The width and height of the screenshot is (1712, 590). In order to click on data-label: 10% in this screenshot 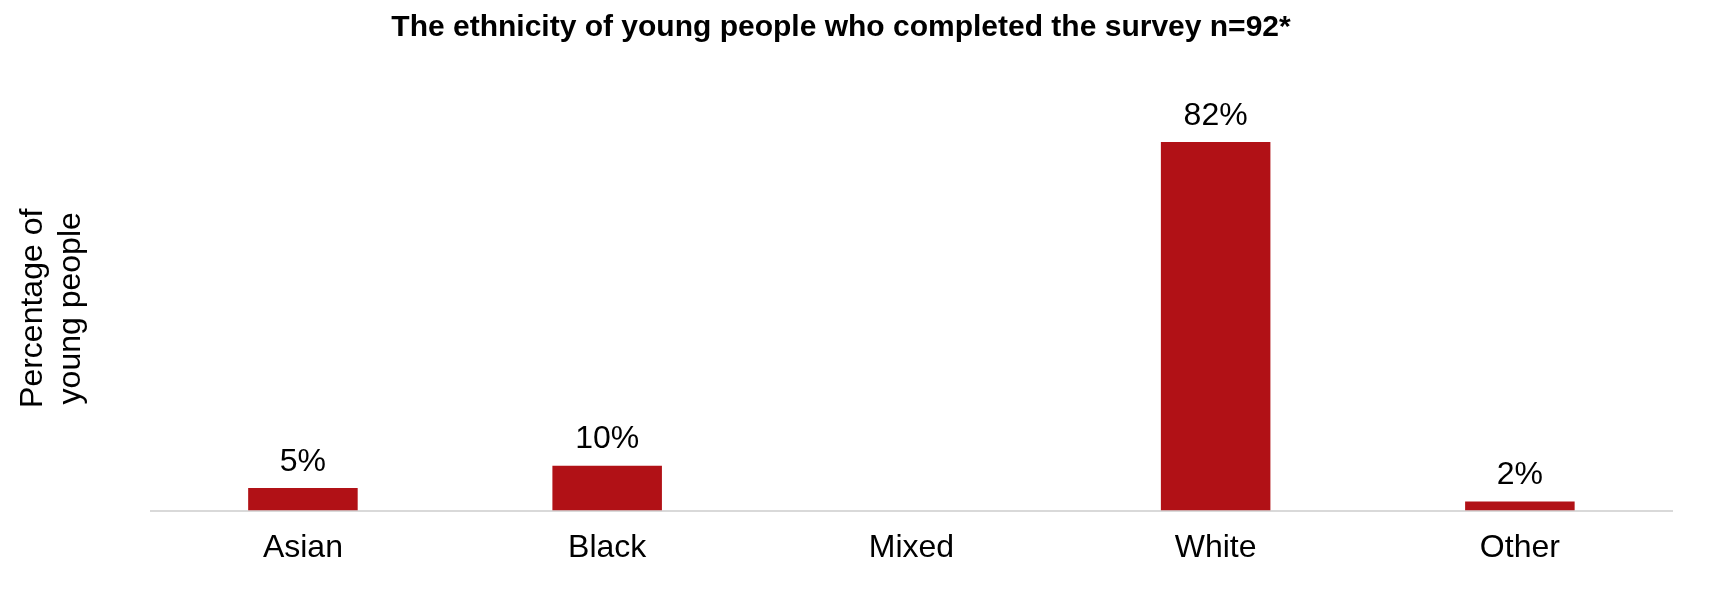, I will do `click(607, 437)`.